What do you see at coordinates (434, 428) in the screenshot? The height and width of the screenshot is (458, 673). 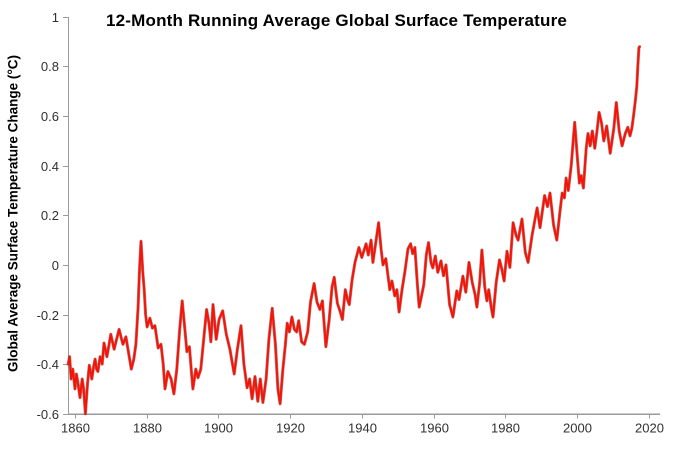 I see `x-tick-label: 1960` at bounding box center [434, 428].